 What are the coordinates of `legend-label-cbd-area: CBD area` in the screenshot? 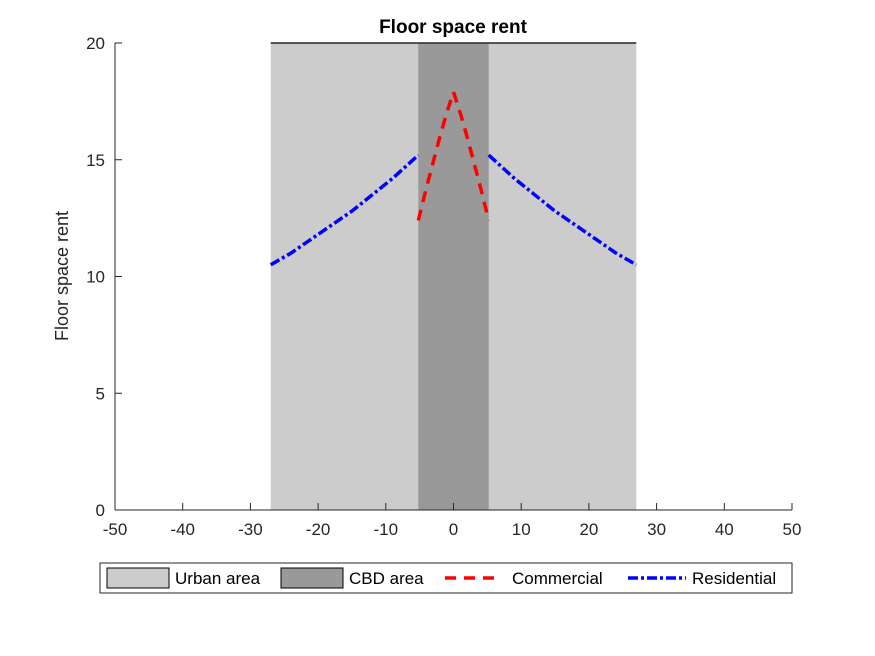 It's located at (386, 578).